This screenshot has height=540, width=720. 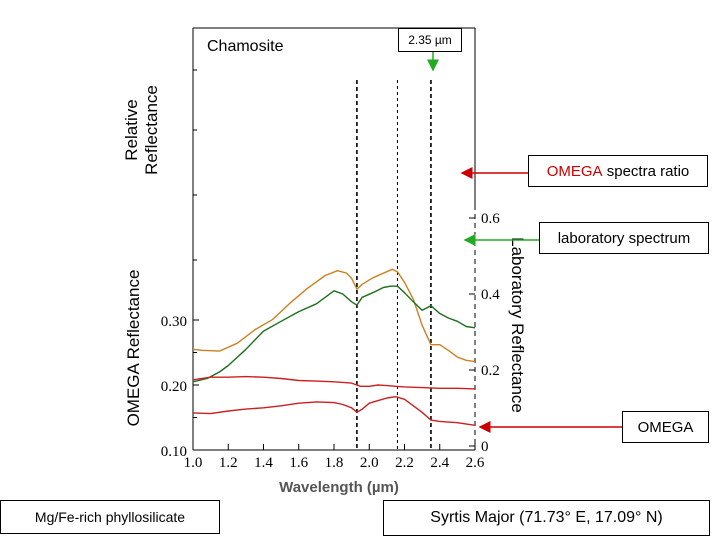 I want to click on mineral-label: Mg/Fe-rich phyllosilicate, so click(x=110, y=517).